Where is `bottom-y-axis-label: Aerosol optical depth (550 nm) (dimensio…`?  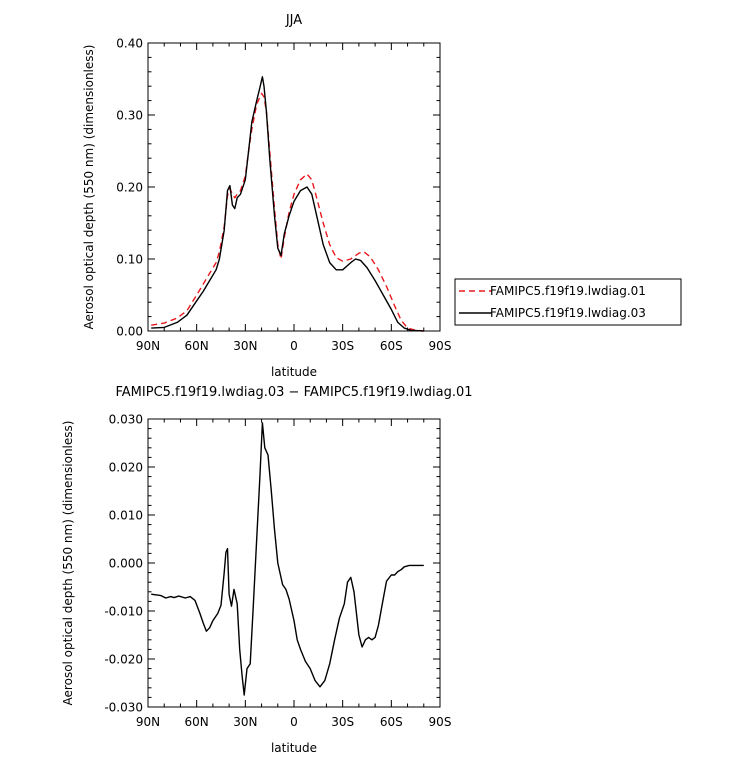 bottom-y-axis-label: Aerosol optical depth (550 nm) (dimensio… is located at coordinates (68, 563).